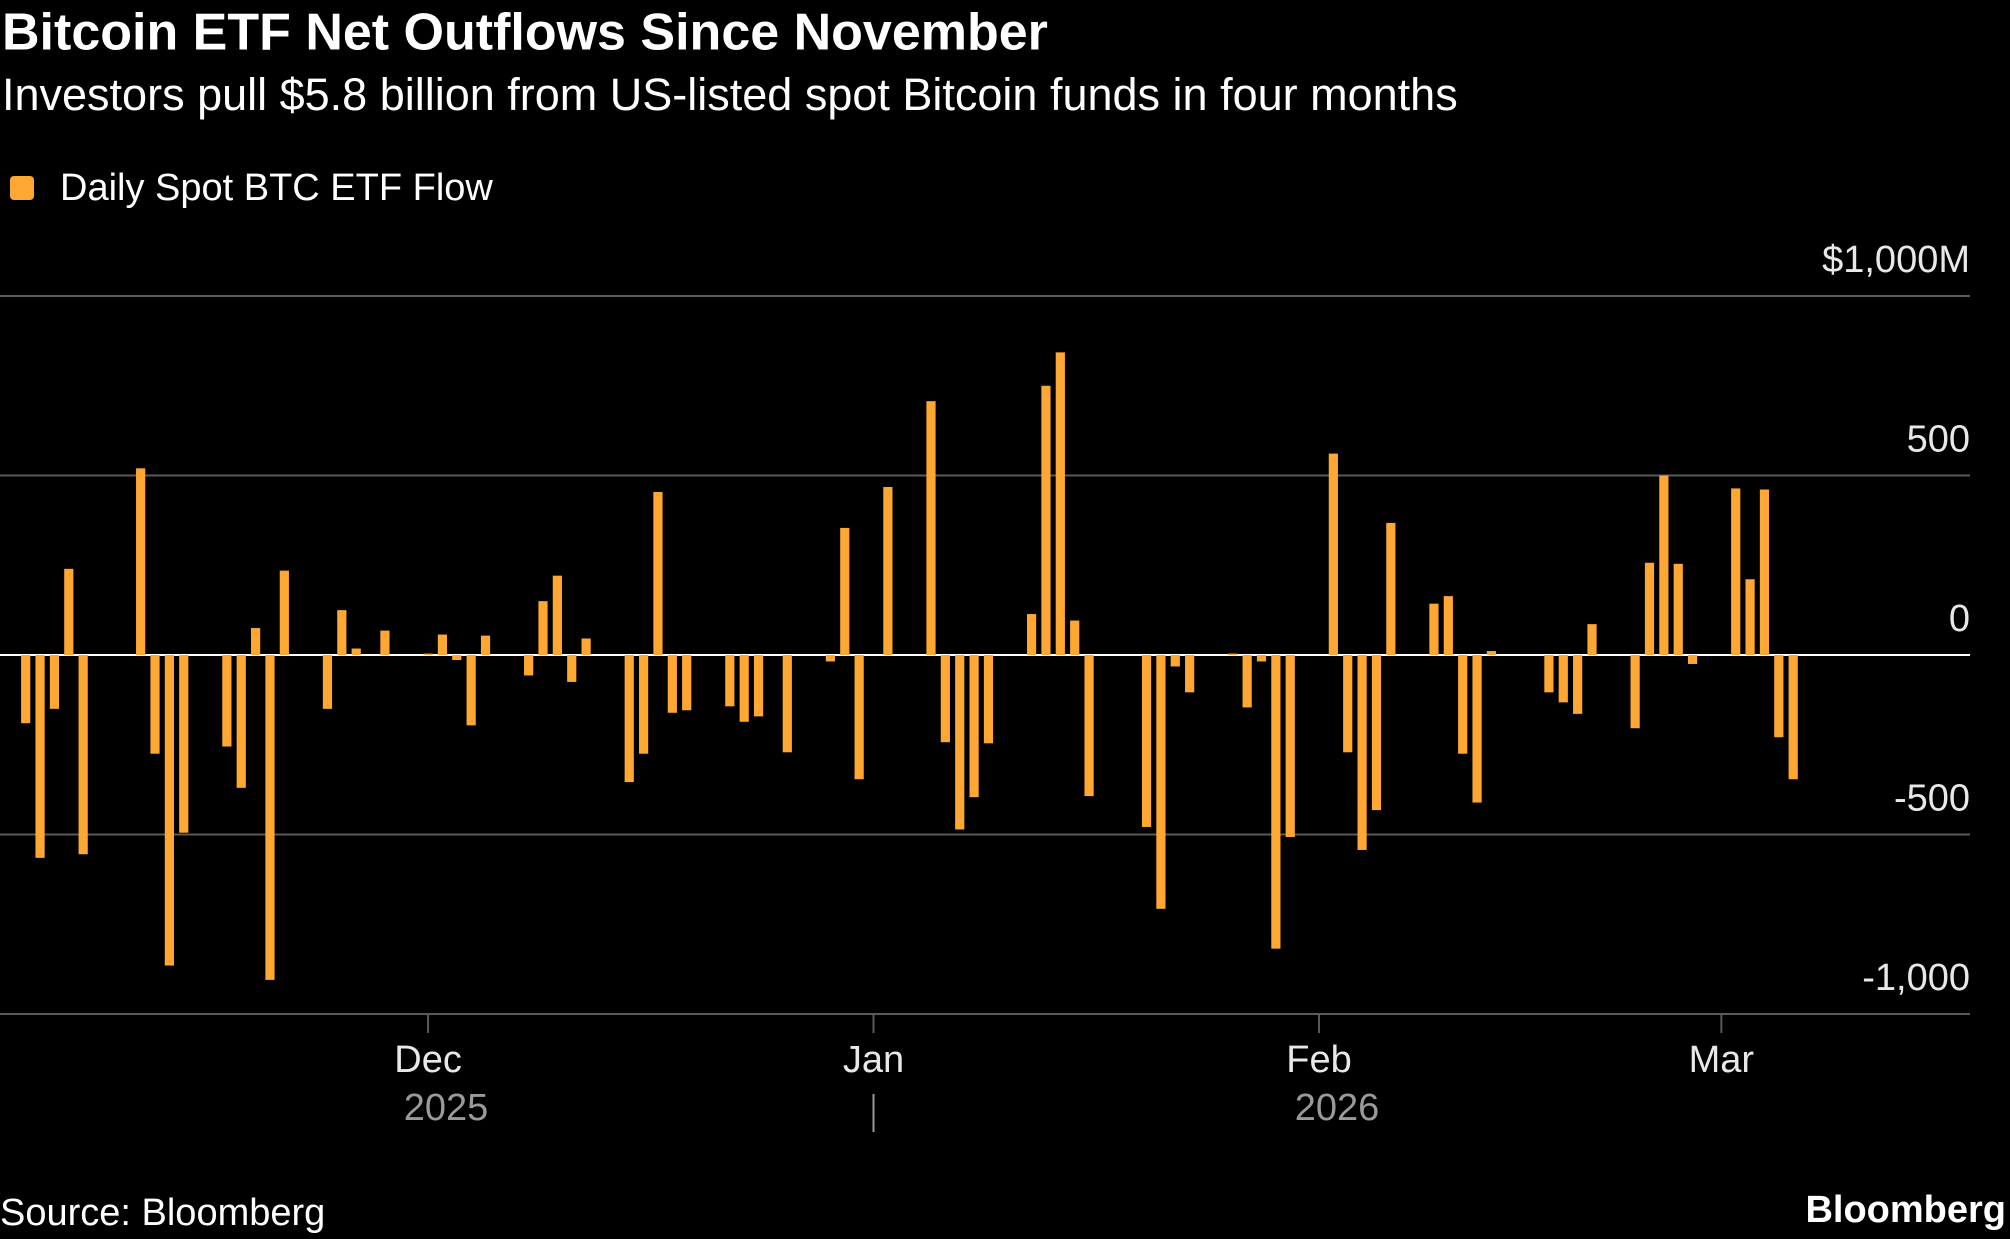 The image size is (2010, 1239). I want to click on x-year-label: 2026, so click(1337, 1108).